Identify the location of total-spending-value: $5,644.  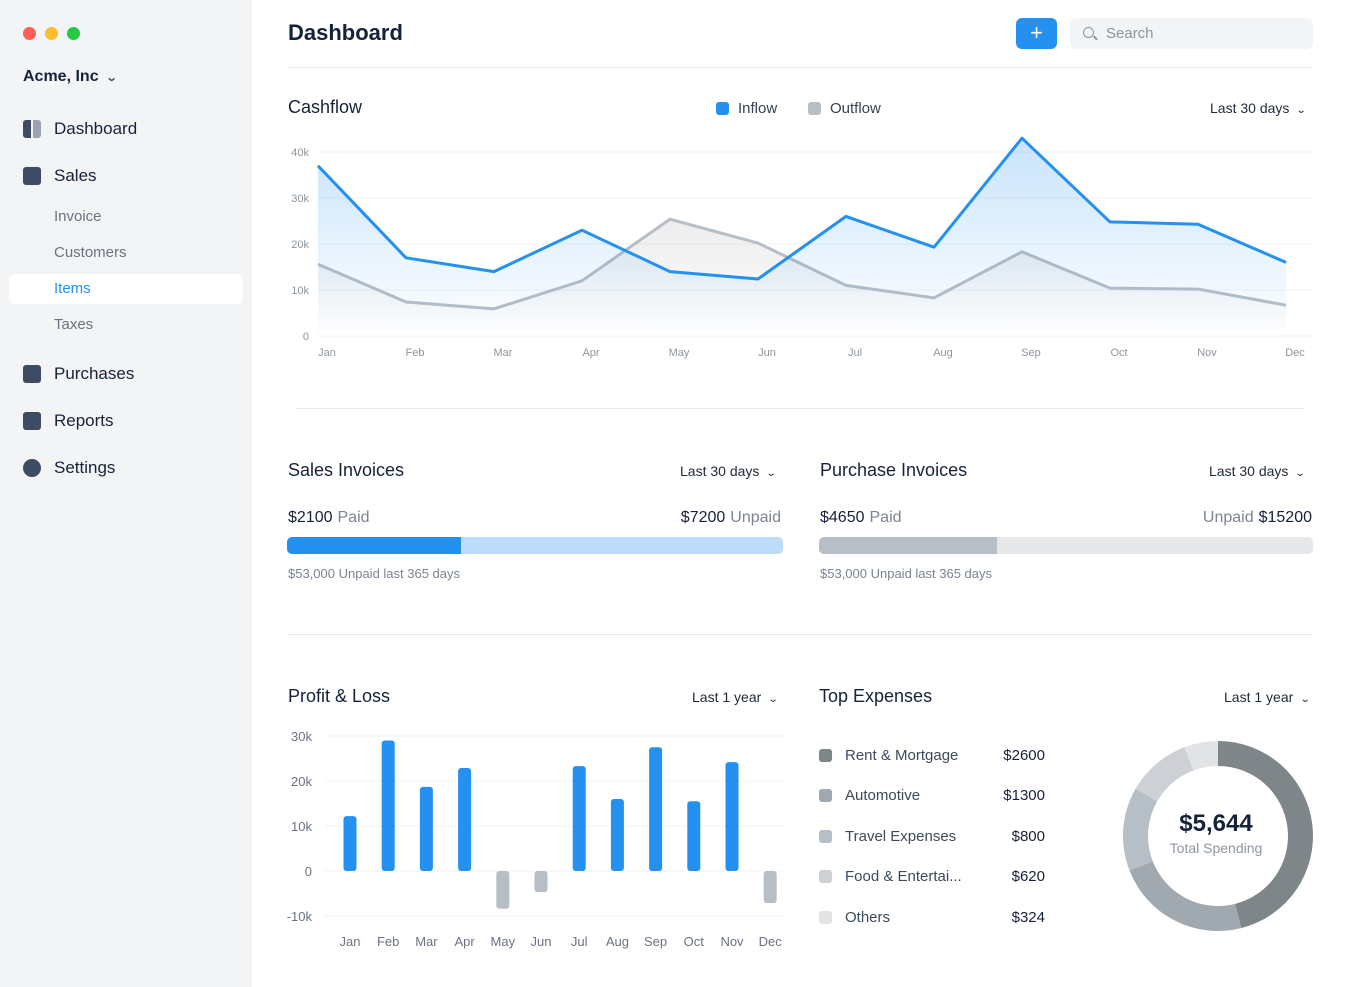
(1216, 823).